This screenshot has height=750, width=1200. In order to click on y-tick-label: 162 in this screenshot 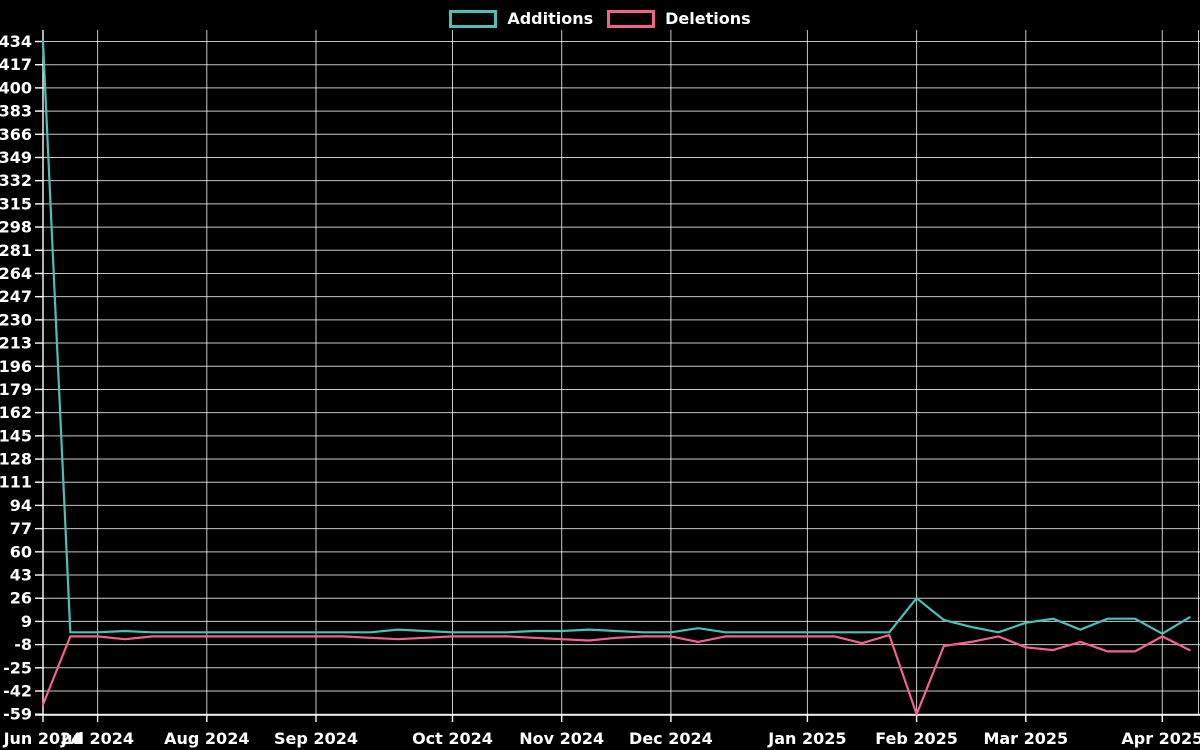, I will do `click(16, 412)`.